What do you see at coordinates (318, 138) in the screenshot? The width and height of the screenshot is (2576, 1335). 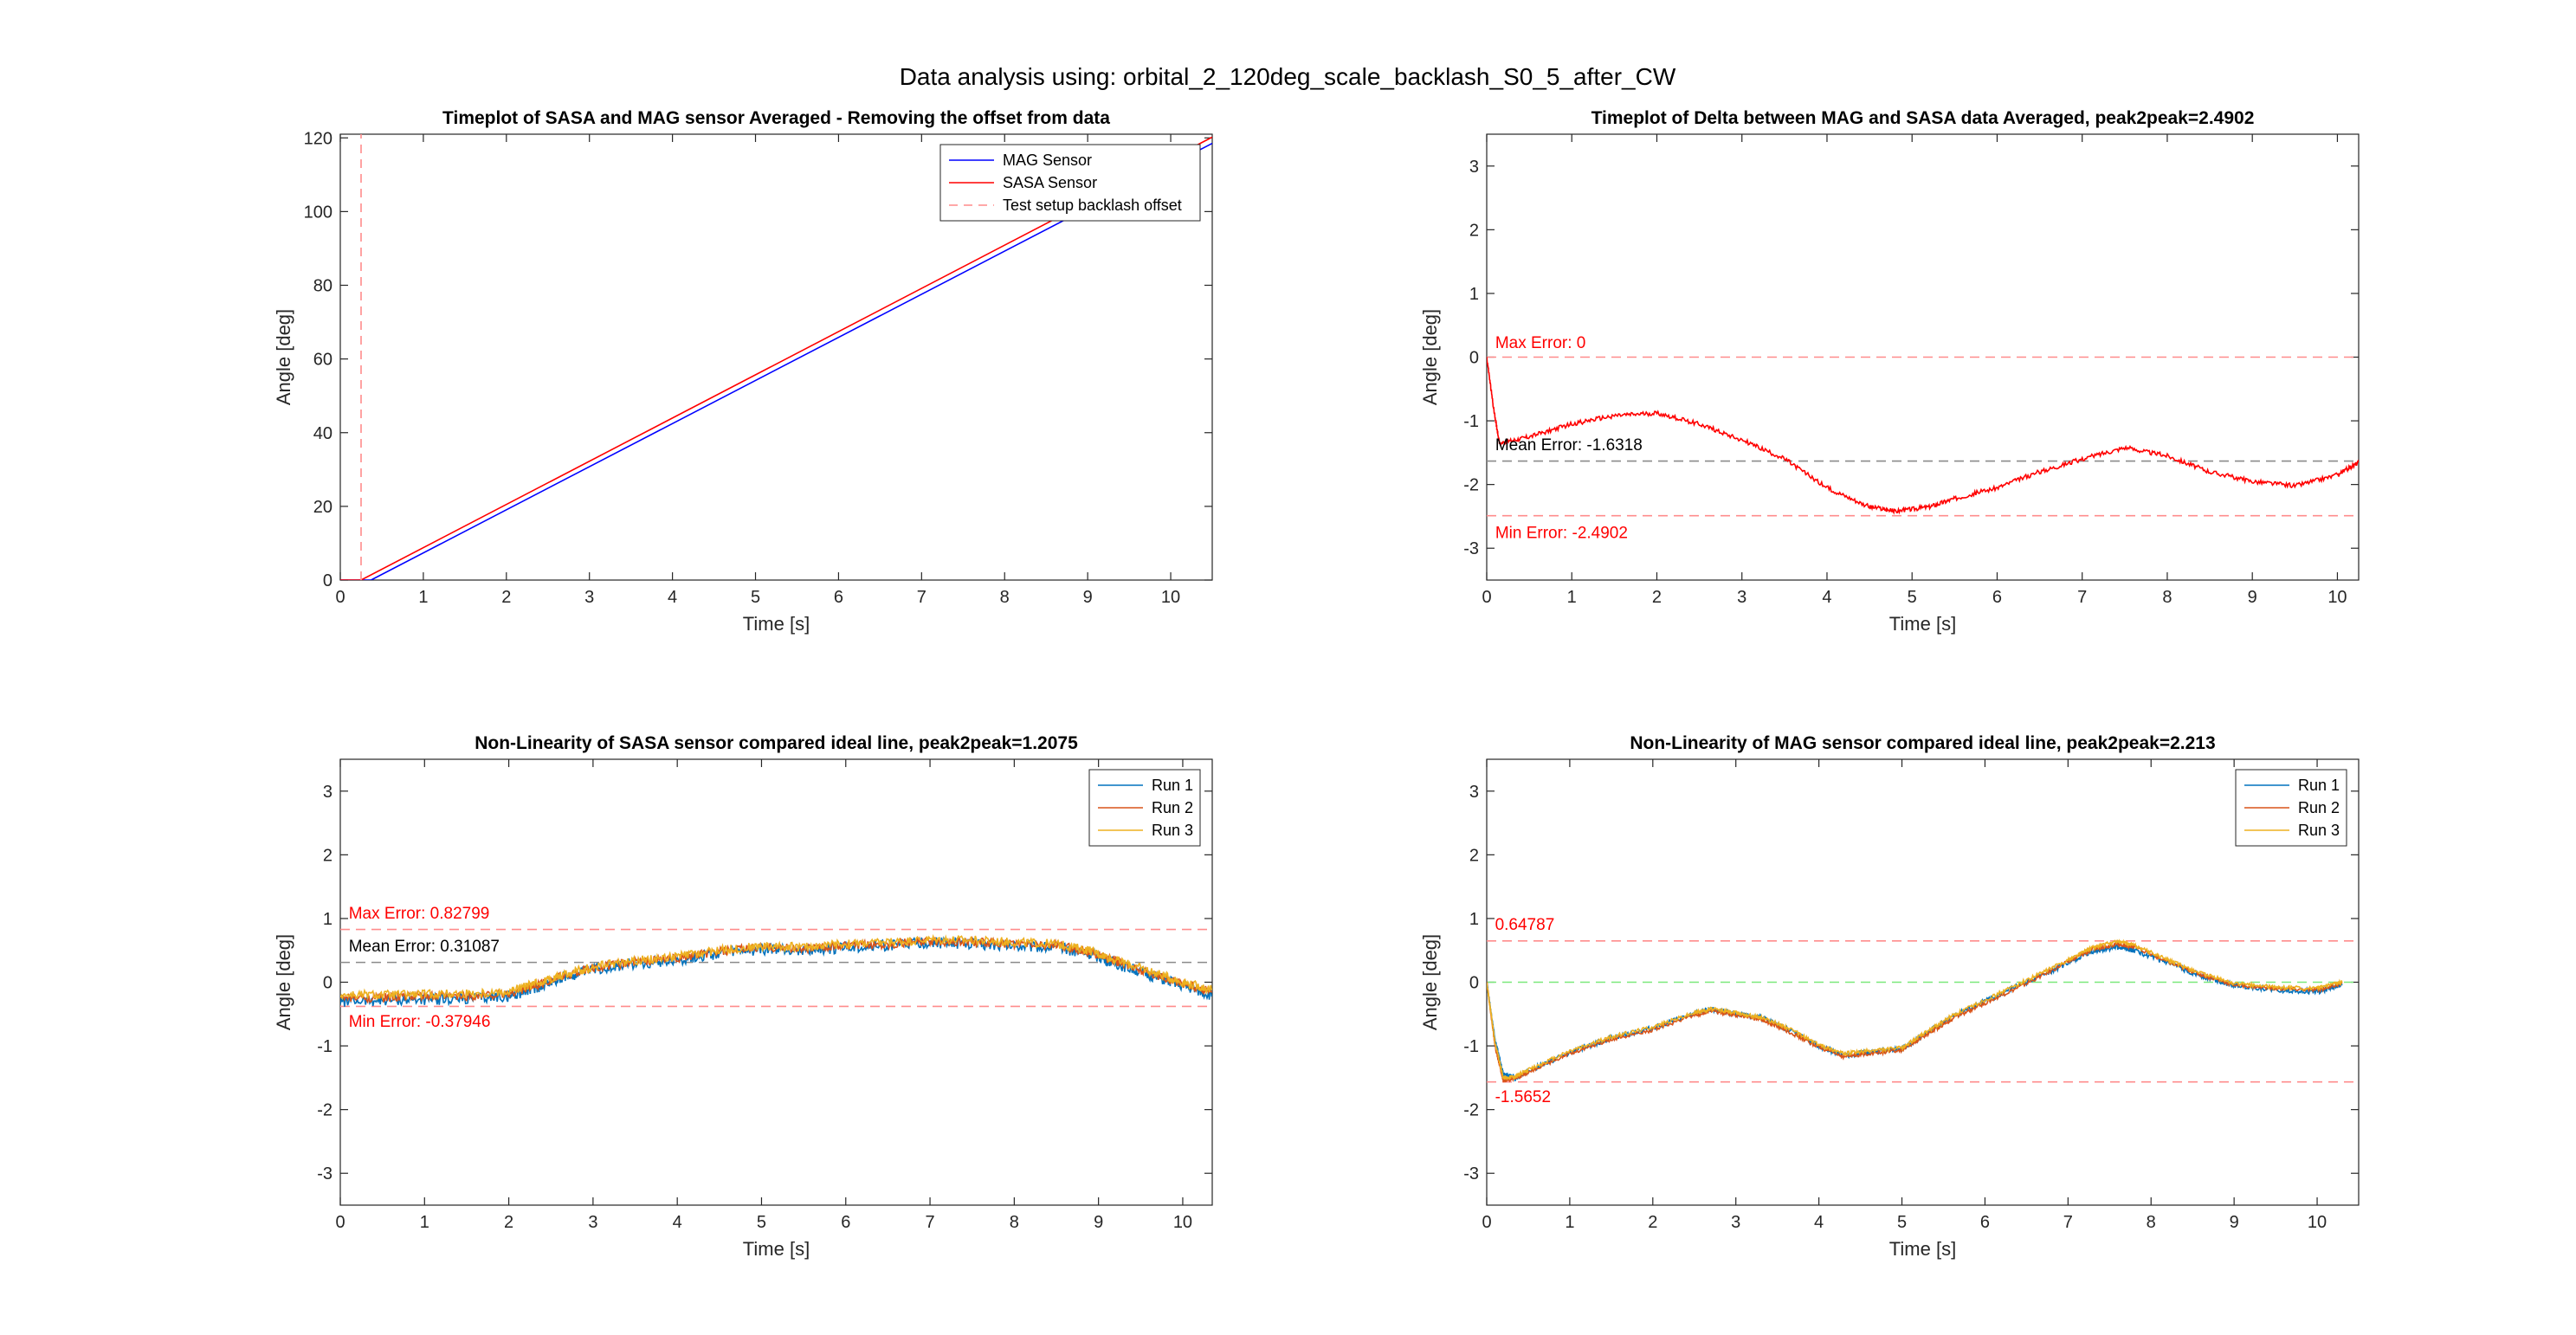 I see `y-tick-label: 120` at bounding box center [318, 138].